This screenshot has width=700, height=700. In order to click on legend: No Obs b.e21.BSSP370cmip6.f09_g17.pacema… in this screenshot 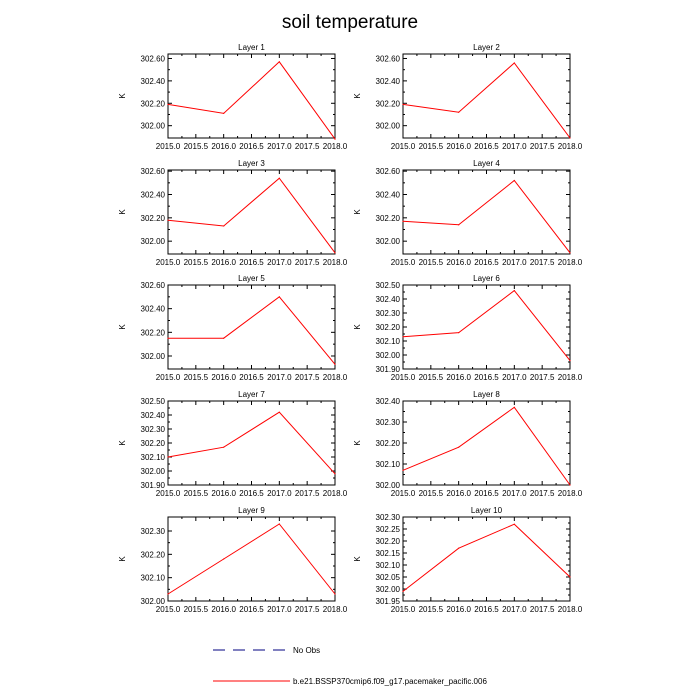, I will do `click(350, 666)`.